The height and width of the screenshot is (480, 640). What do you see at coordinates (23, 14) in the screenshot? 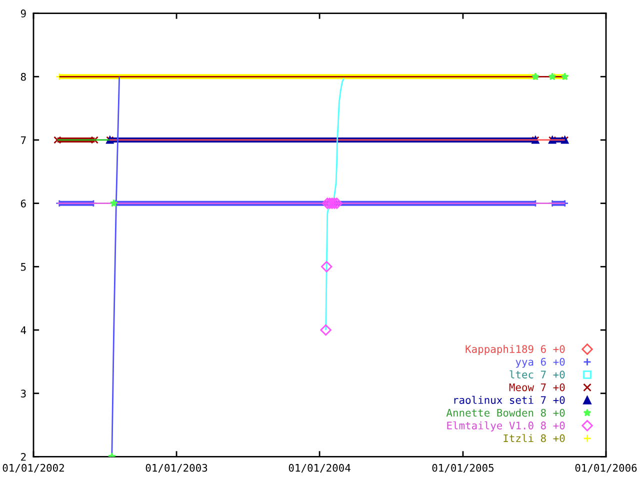
I see `y-tick-label: 9` at bounding box center [23, 14].